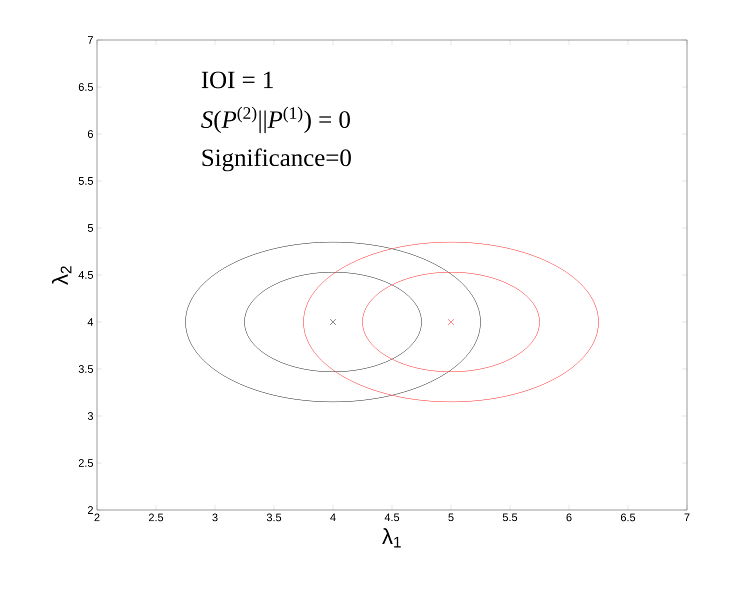 The image size is (750, 600). I want to click on annotation: Significance=0, so click(276, 160).